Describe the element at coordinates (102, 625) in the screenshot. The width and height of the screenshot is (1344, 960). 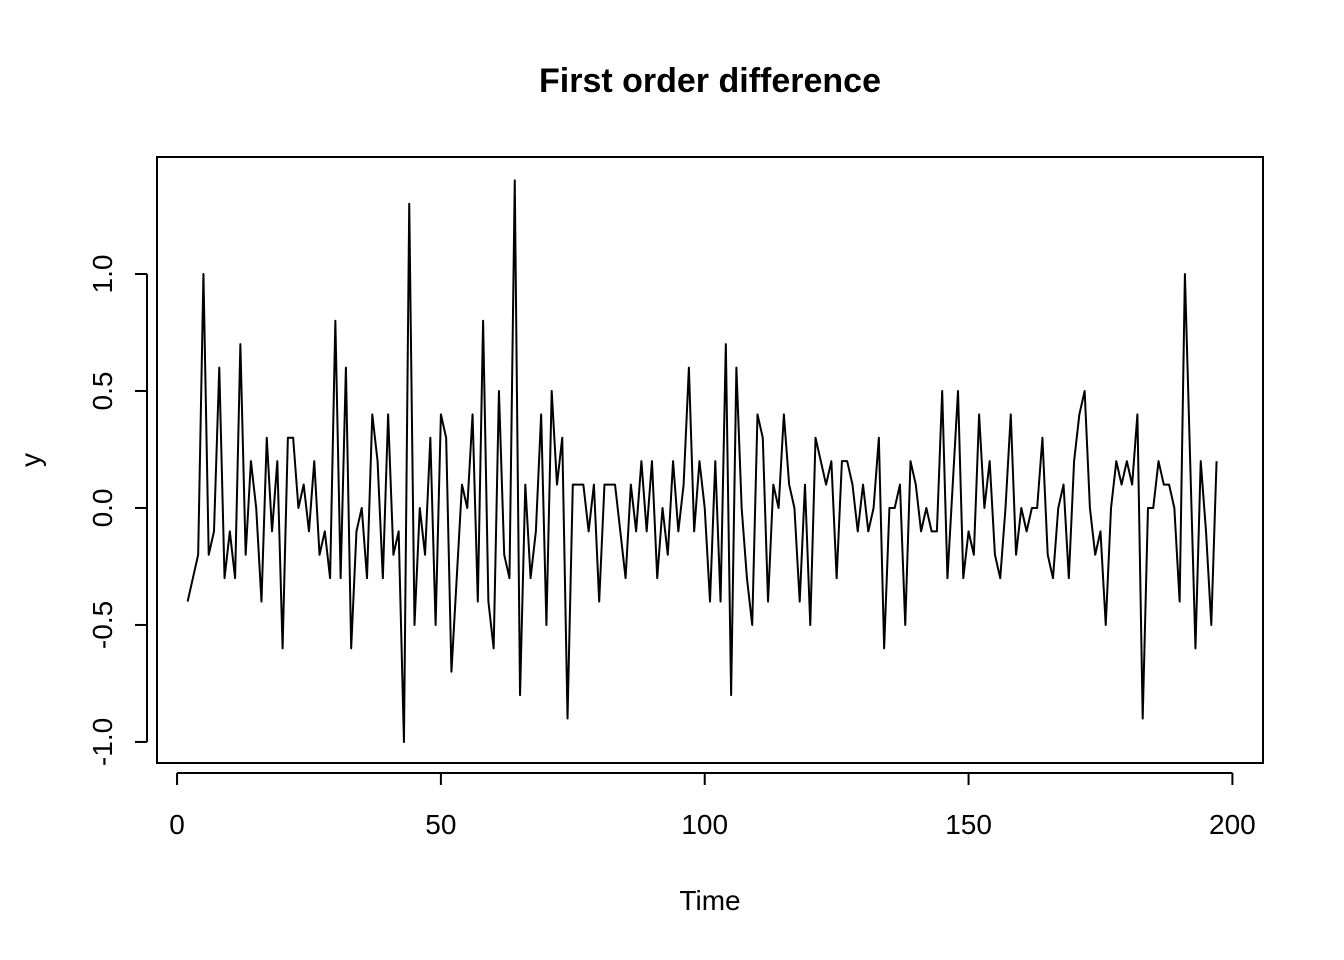
I see `y-tick-label: -0.5` at that location.